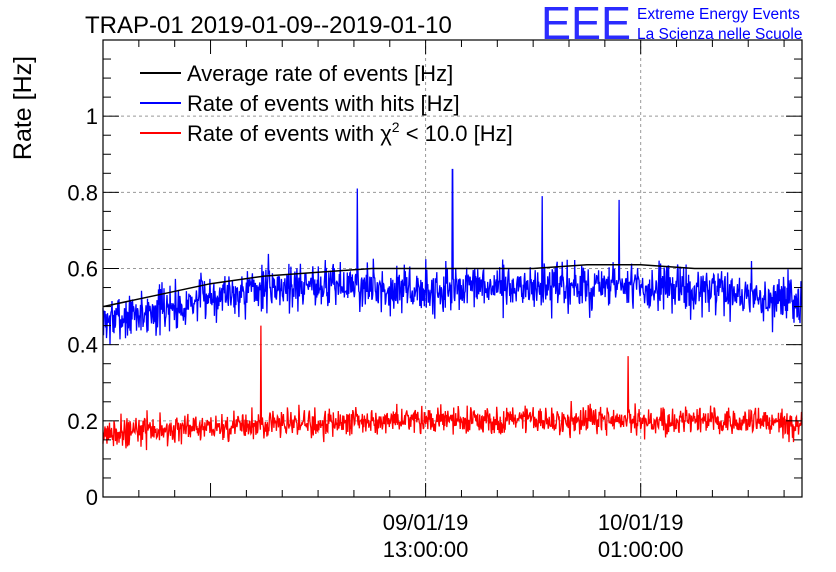 The height and width of the screenshot is (572, 836). What do you see at coordinates (452, 285) in the screenshot?
I see `series-average-line` at bounding box center [452, 285].